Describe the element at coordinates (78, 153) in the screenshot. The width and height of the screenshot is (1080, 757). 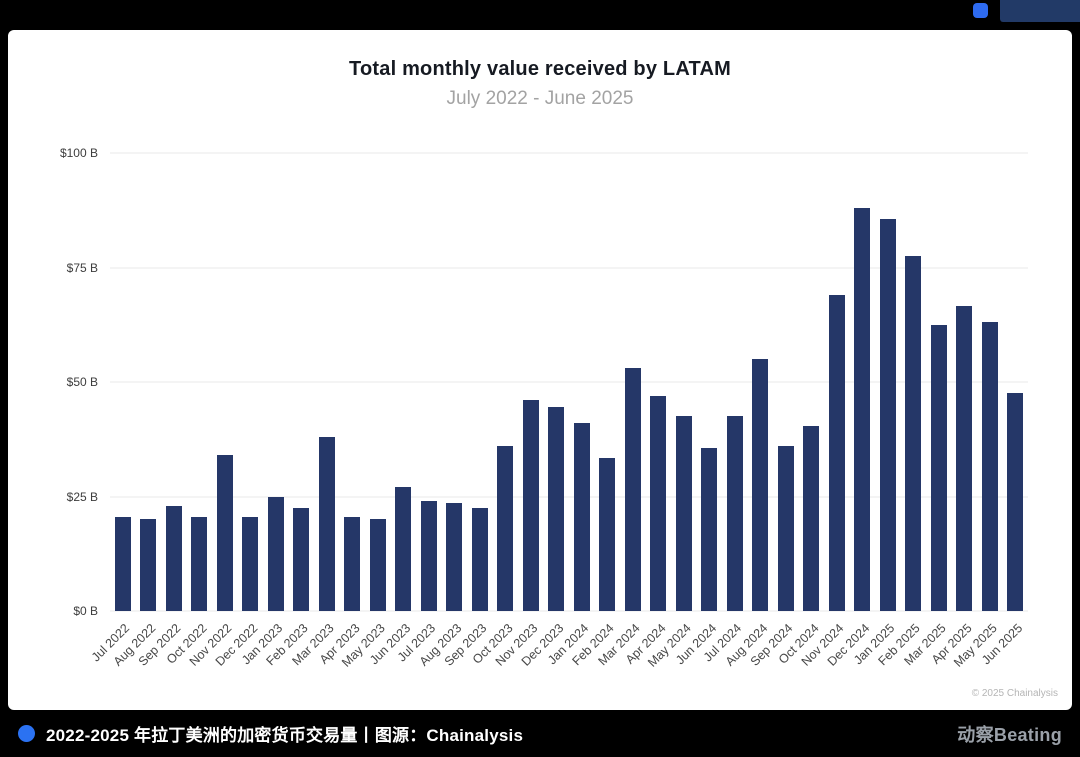
I see `y-tick-label: $100 B` at that location.